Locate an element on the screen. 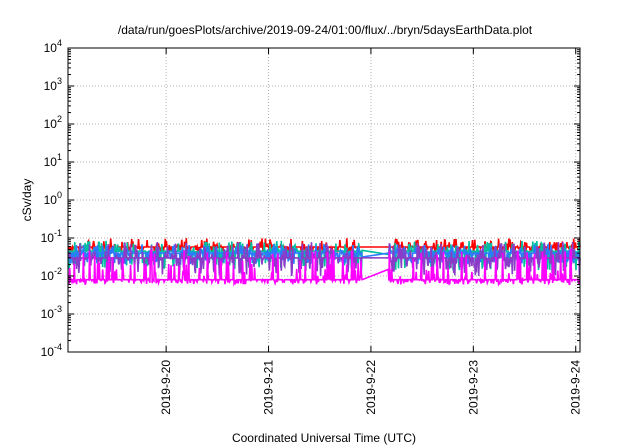 Image resolution: width=640 pixels, height=448 pixels. y-tick-label: 10² is located at coordinates (53, 122).